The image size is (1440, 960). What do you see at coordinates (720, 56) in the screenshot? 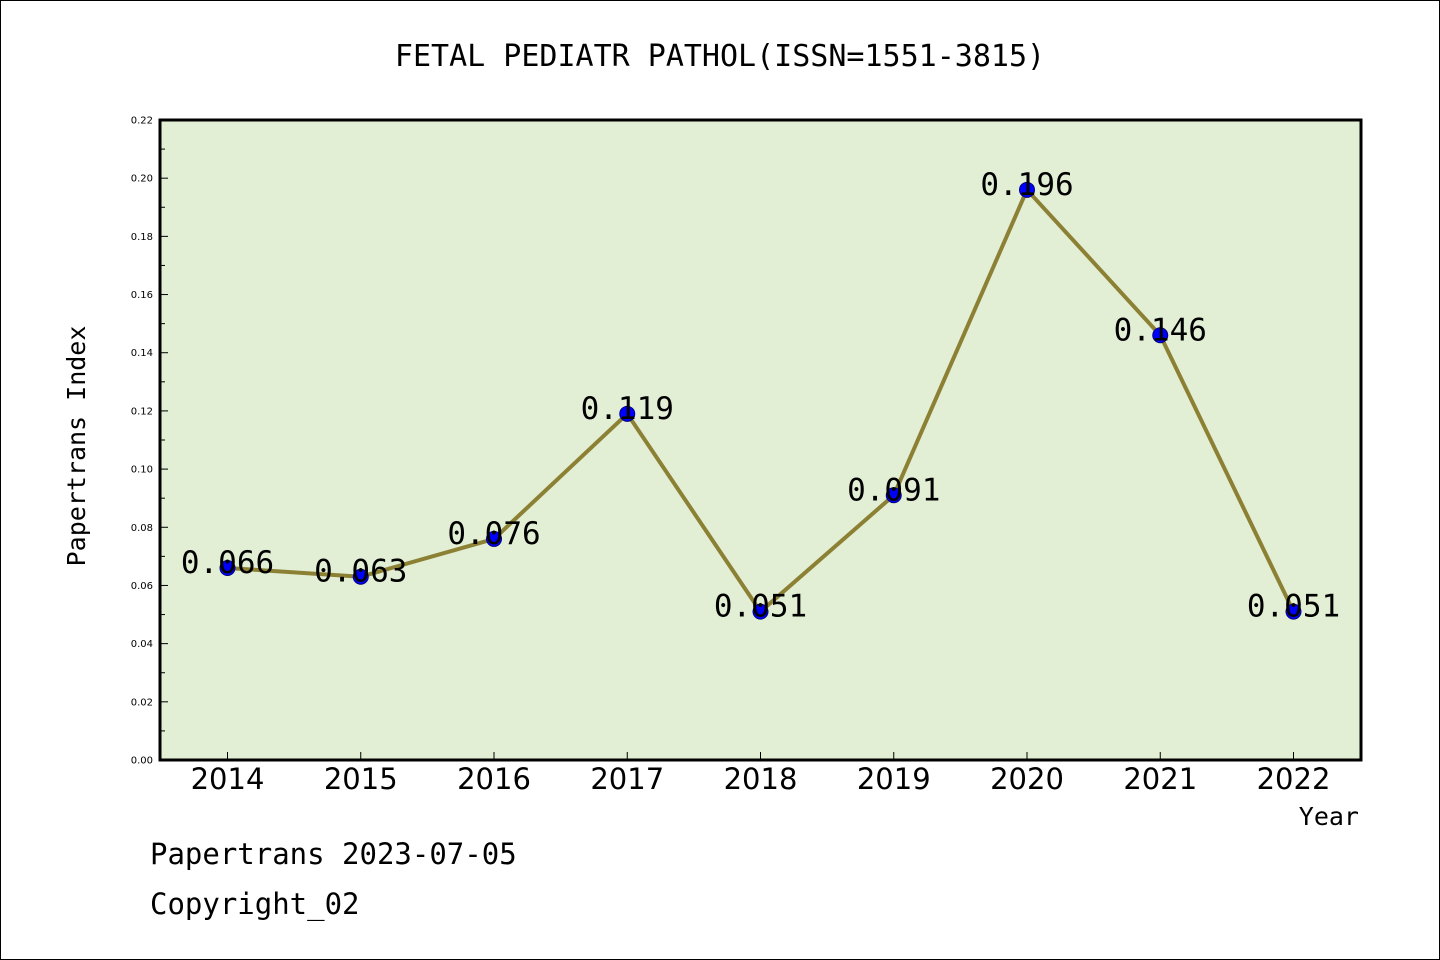
I see `chart-title: FETAL PEDIATR PATHOL(ISSN=1551-3815)` at bounding box center [720, 56].